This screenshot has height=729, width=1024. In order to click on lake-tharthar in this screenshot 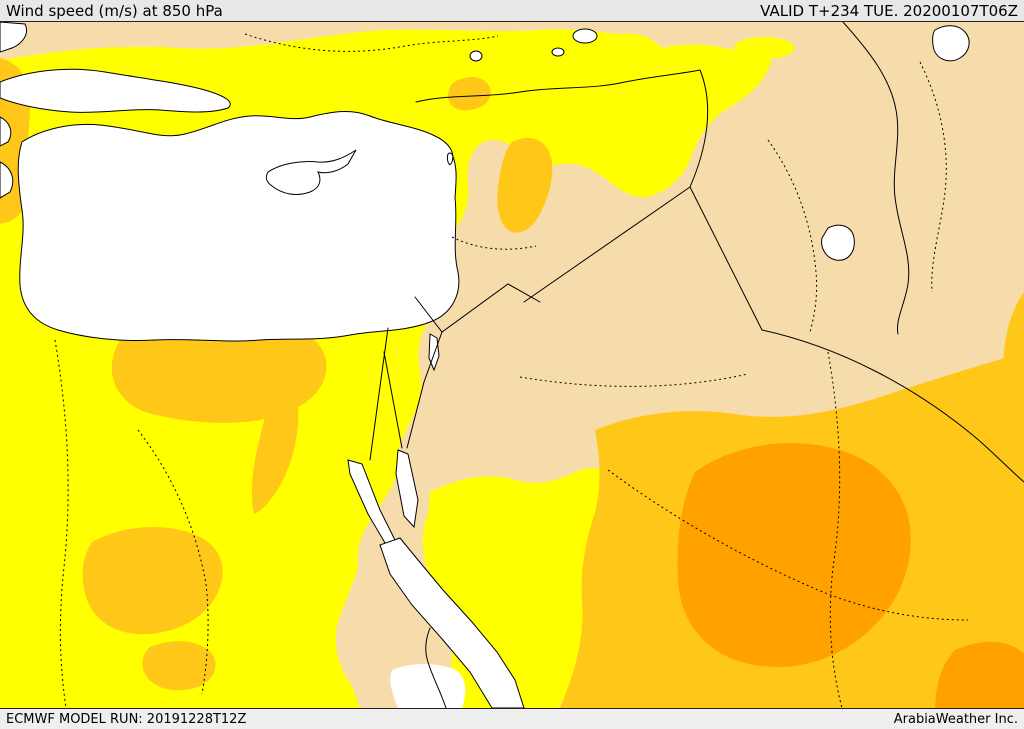, I will do `click(838, 242)`.